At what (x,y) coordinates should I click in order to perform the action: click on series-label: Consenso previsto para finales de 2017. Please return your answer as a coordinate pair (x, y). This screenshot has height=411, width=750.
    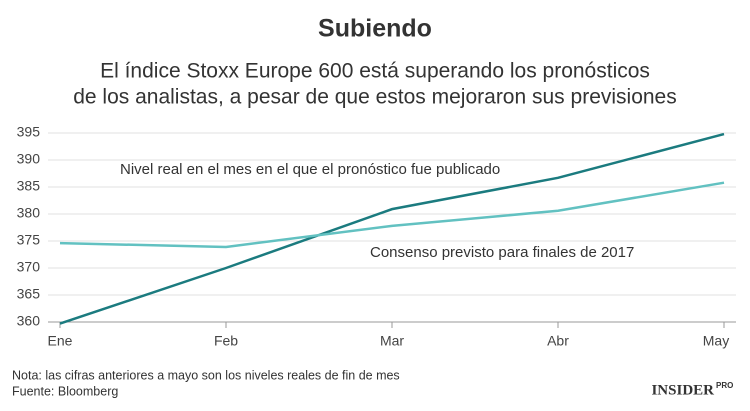
    Looking at the image, I should click on (502, 252).